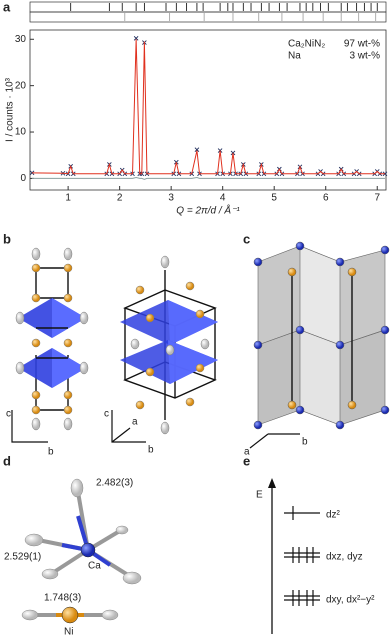 This screenshot has height=642, width=392. I want to click on atom-label: Ni, so click(68, 632).